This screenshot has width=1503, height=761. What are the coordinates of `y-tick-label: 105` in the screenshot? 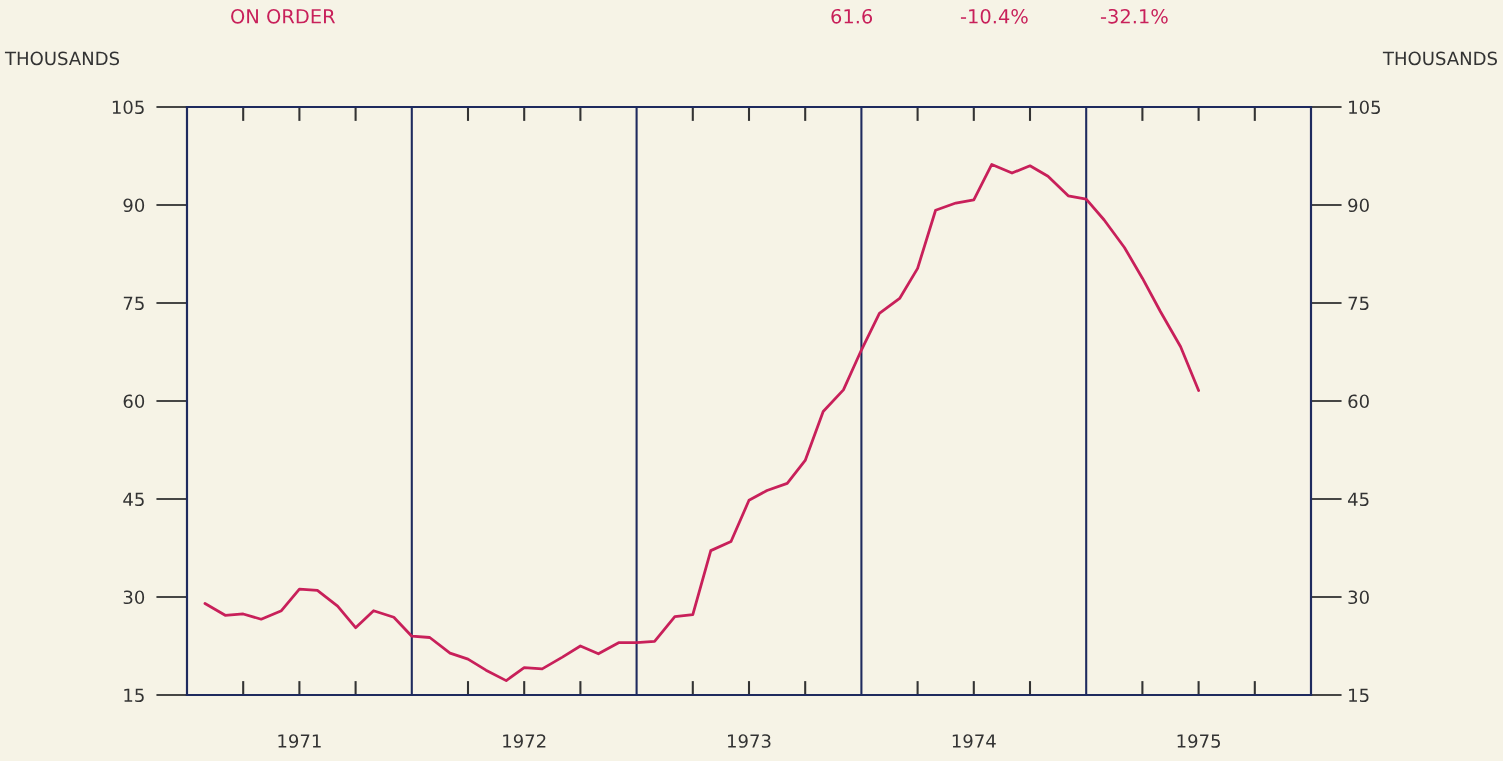 It's located at (128, 107).